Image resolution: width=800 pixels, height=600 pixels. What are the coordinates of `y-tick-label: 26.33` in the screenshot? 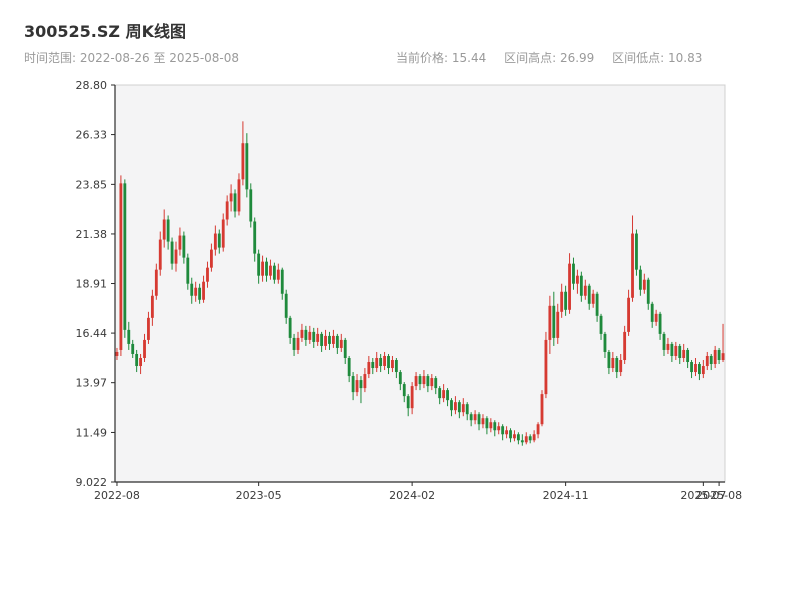 It's located at (92, 135).